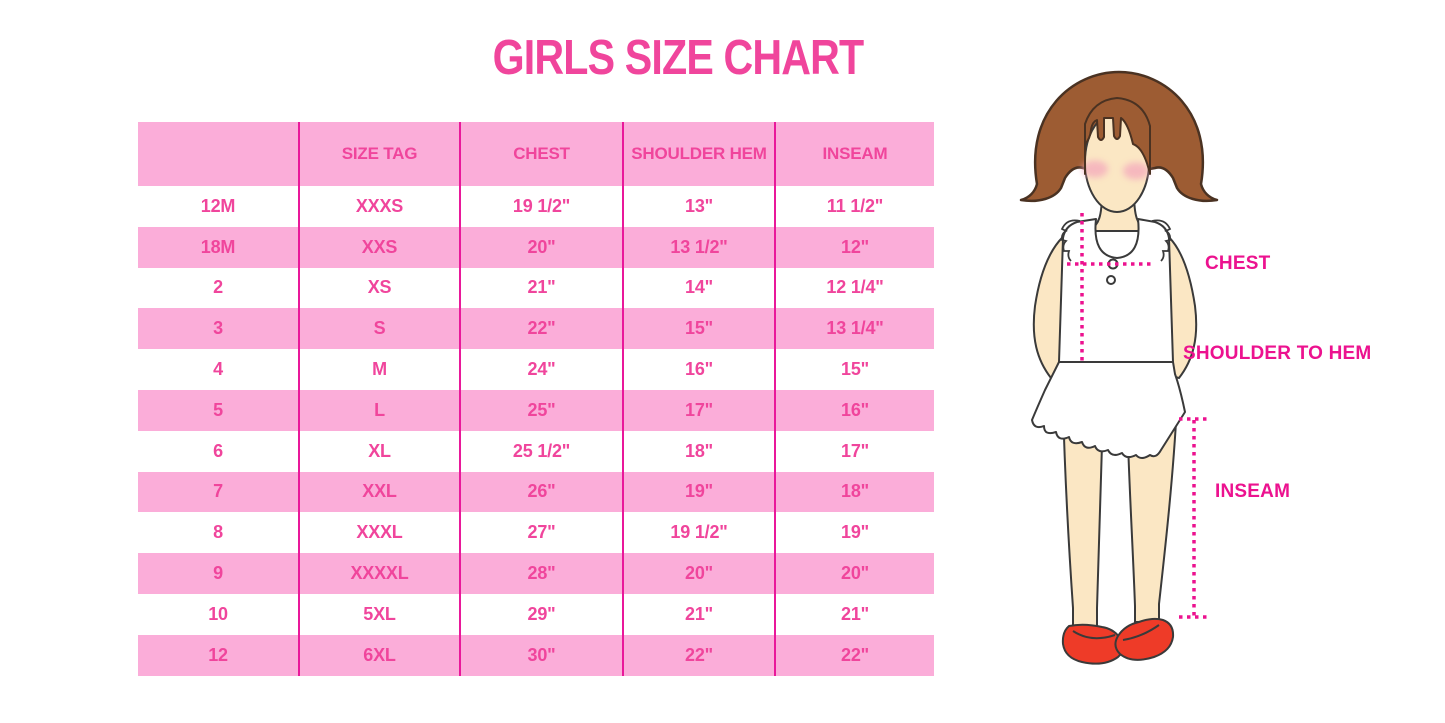 The image size is (1445, 723). Describe the element at coordinates (219, 154) in the screenshot. I see `header-cell-size` at that location.